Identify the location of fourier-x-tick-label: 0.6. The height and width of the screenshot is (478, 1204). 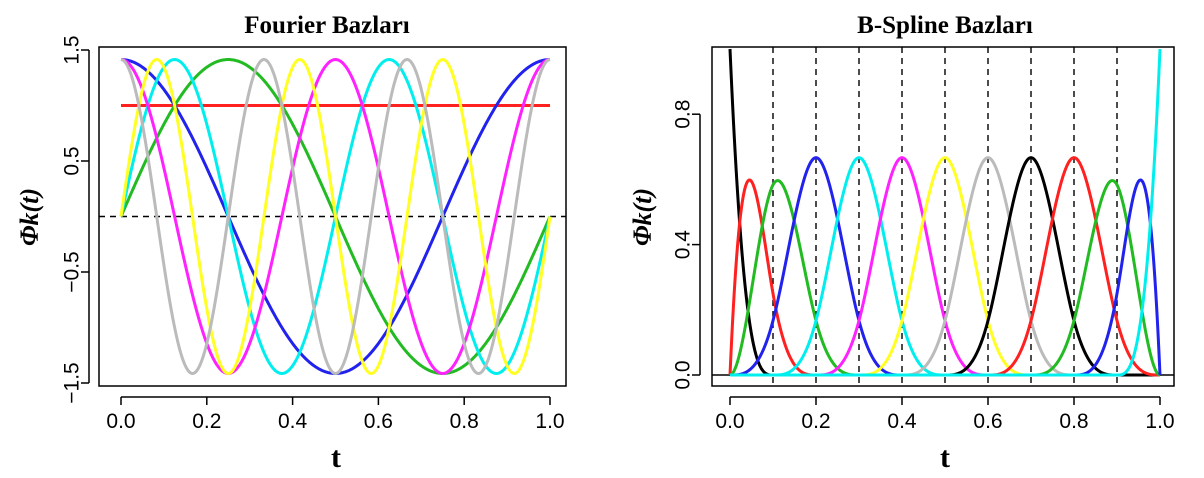
(378, 421).